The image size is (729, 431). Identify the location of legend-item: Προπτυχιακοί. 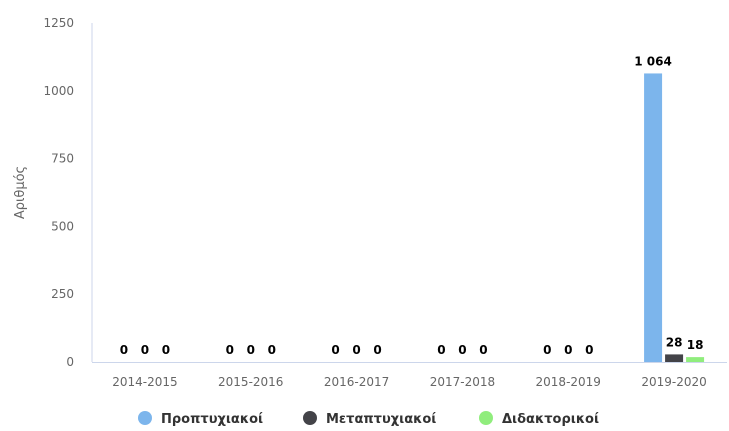
(200, 419).